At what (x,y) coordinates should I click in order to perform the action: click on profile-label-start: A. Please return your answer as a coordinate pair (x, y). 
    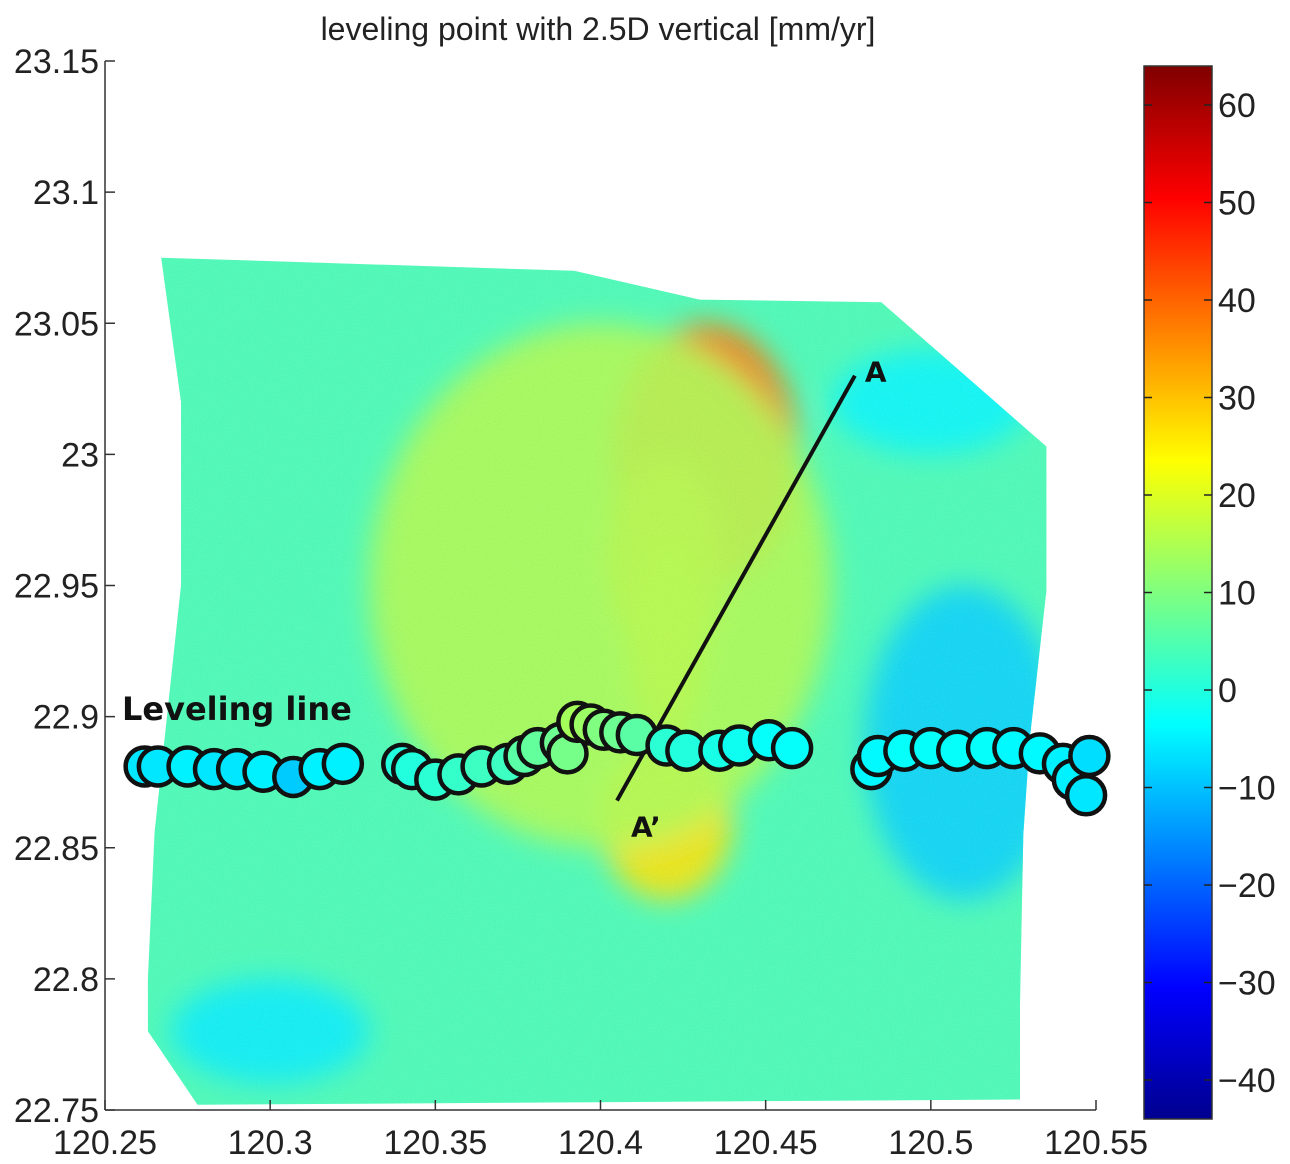
    Looking at the image, I should click on (876, 372).